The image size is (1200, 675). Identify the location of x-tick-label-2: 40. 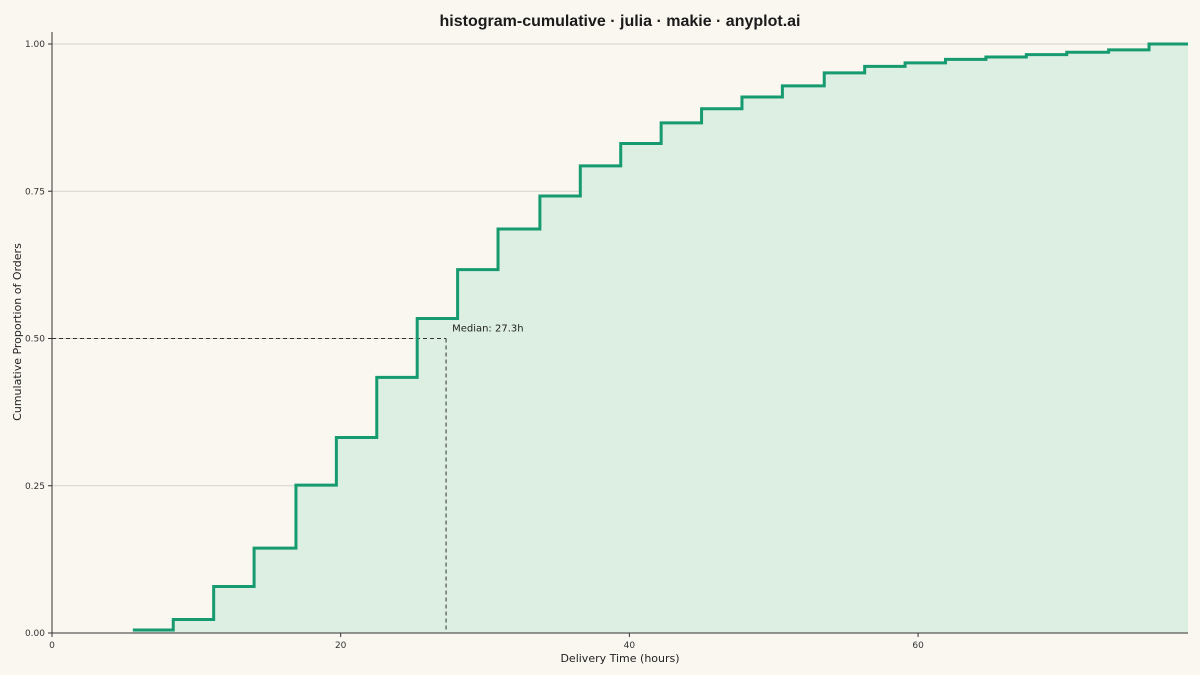
(630, 646).